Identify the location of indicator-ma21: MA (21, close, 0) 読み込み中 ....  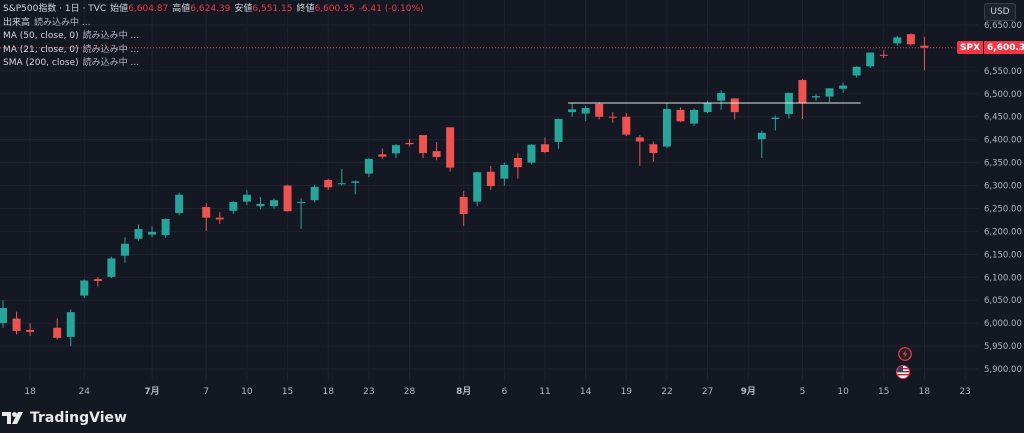
(213, 51).